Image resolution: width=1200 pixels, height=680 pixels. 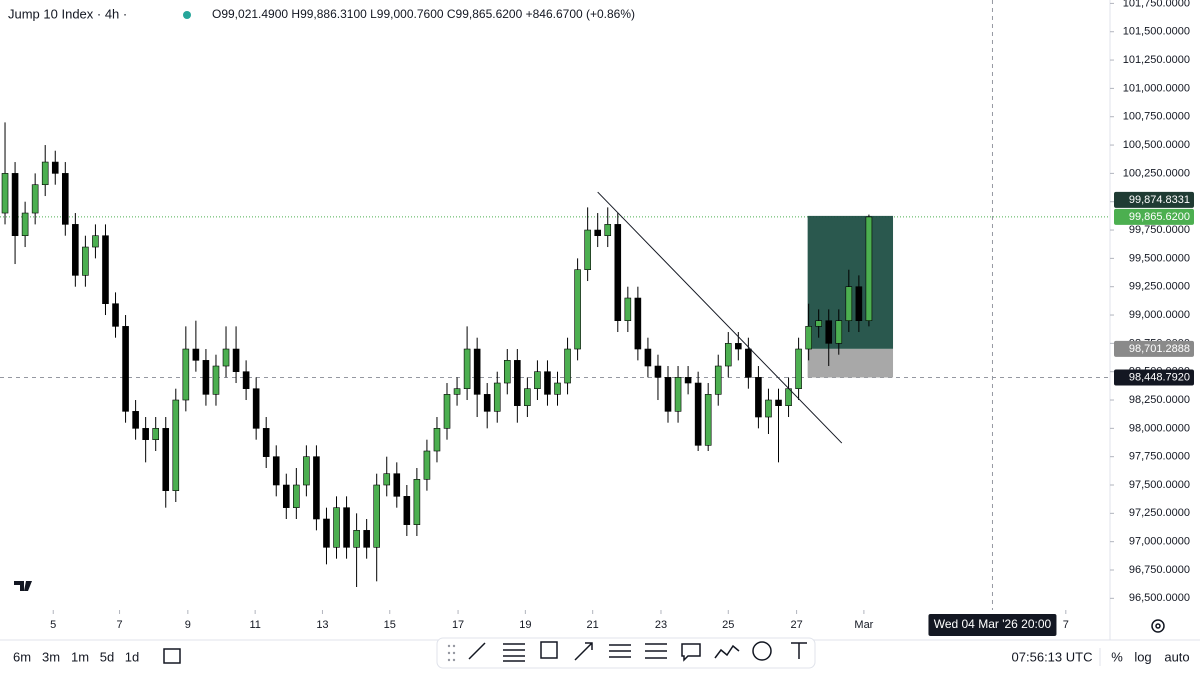 I want to click on y-tick-label: 98,250.0000, so click(x=1159, y=400).